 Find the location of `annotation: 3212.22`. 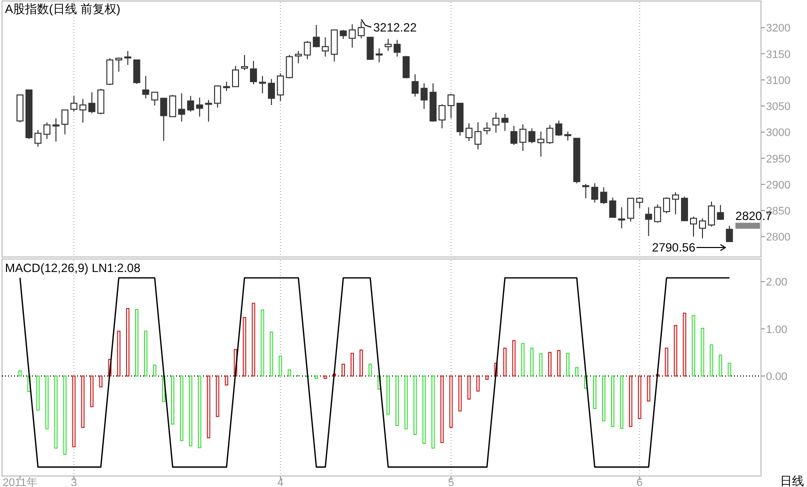

annotation: 3212.22 is located at coordinates (395, 27).